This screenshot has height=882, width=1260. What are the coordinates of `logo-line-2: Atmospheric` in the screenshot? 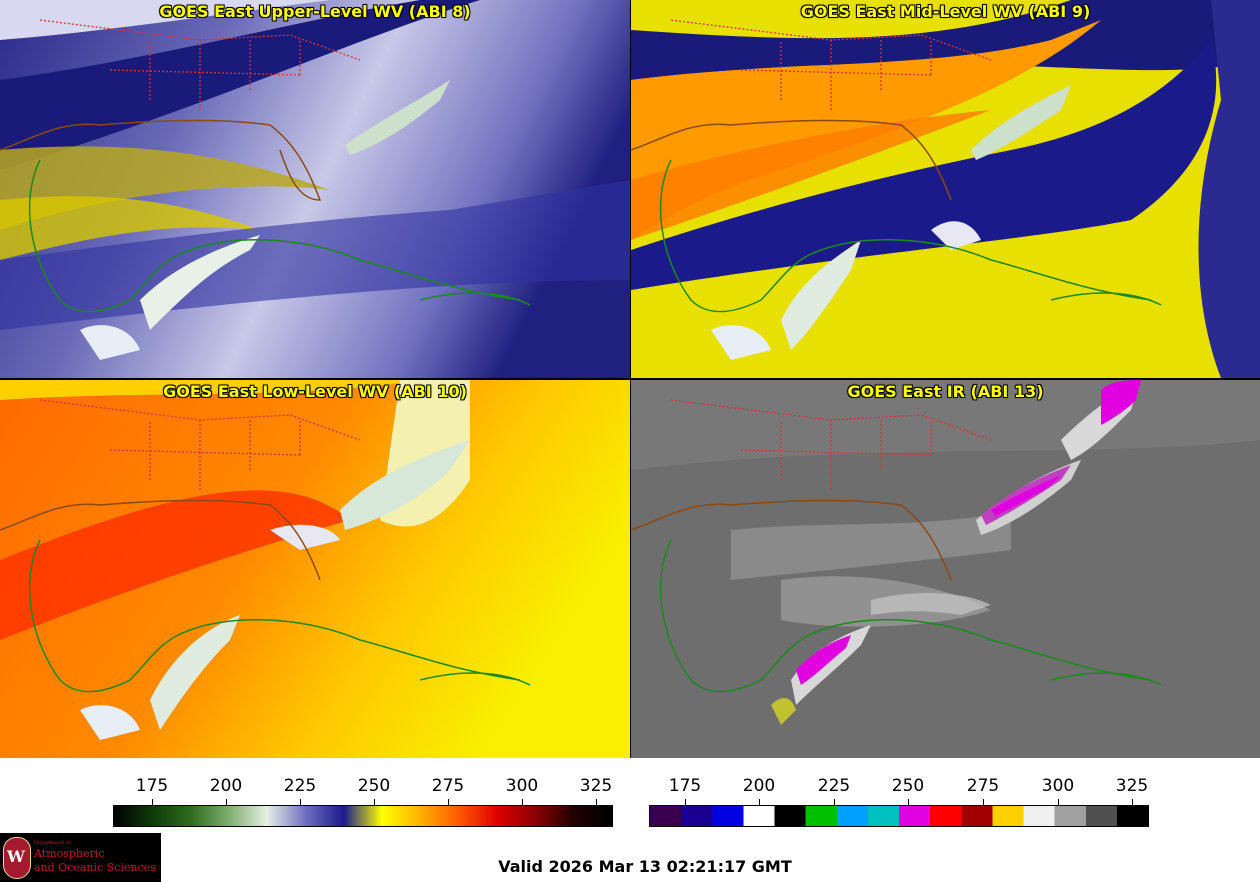 It's located at (69, 853).